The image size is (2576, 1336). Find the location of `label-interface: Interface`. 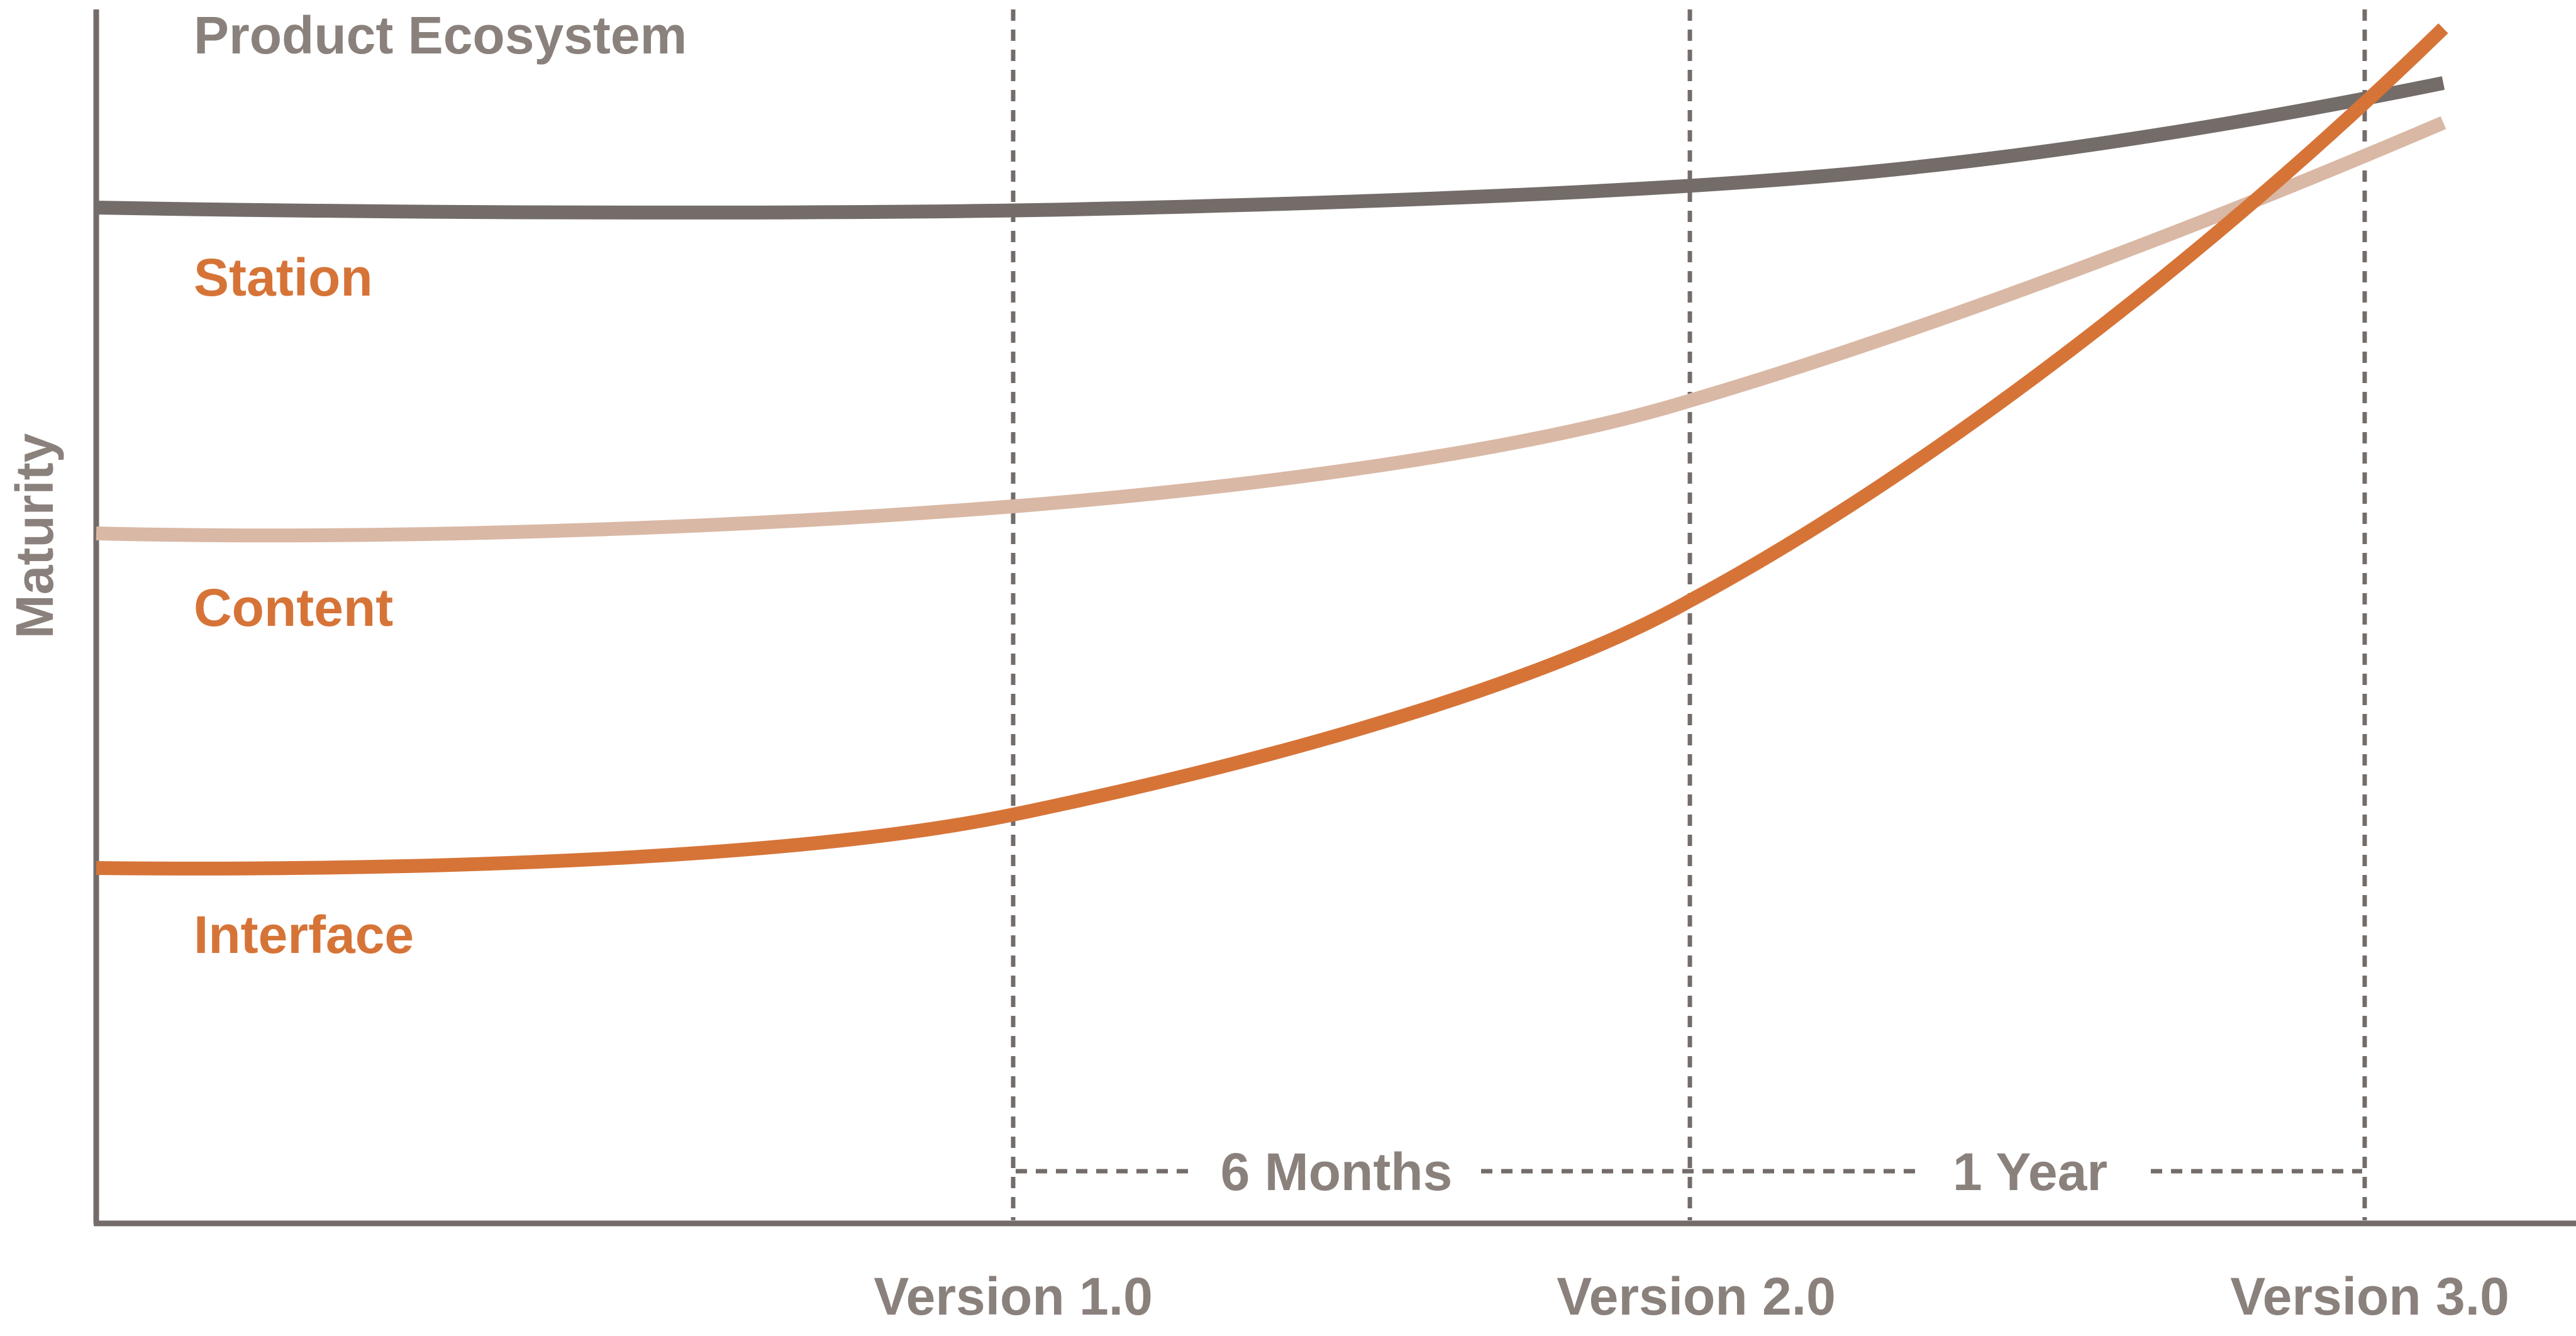

label-interface: Interface is located at coordinates (304, 934).